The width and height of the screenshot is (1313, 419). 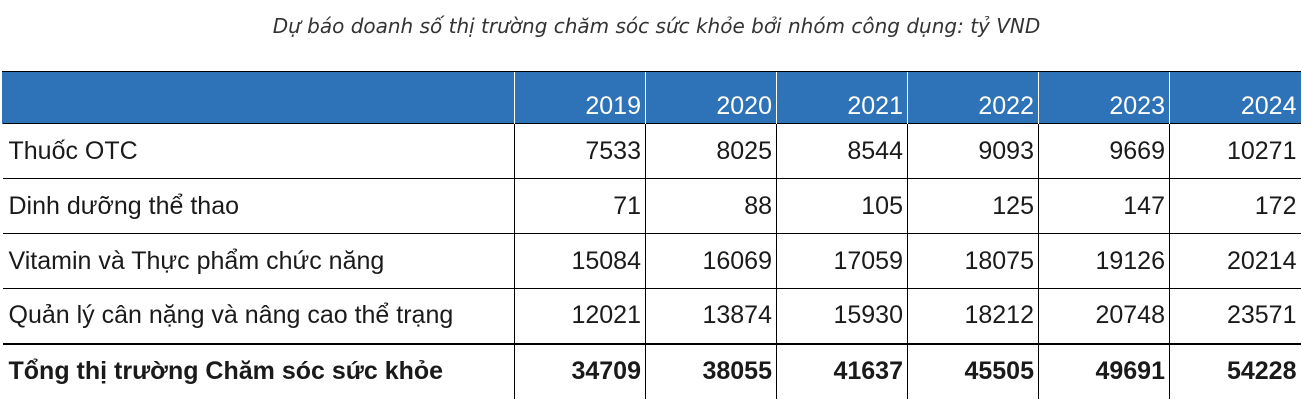 I want to click on table-cell: 172, so click(x=1235, y=206).